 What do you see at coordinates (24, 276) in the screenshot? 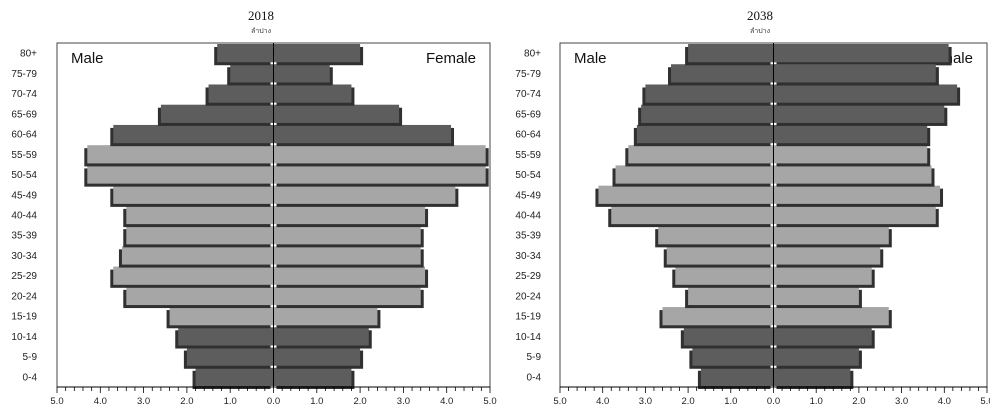
I see `age-label: 25-29` at bounding box center [24, 276].